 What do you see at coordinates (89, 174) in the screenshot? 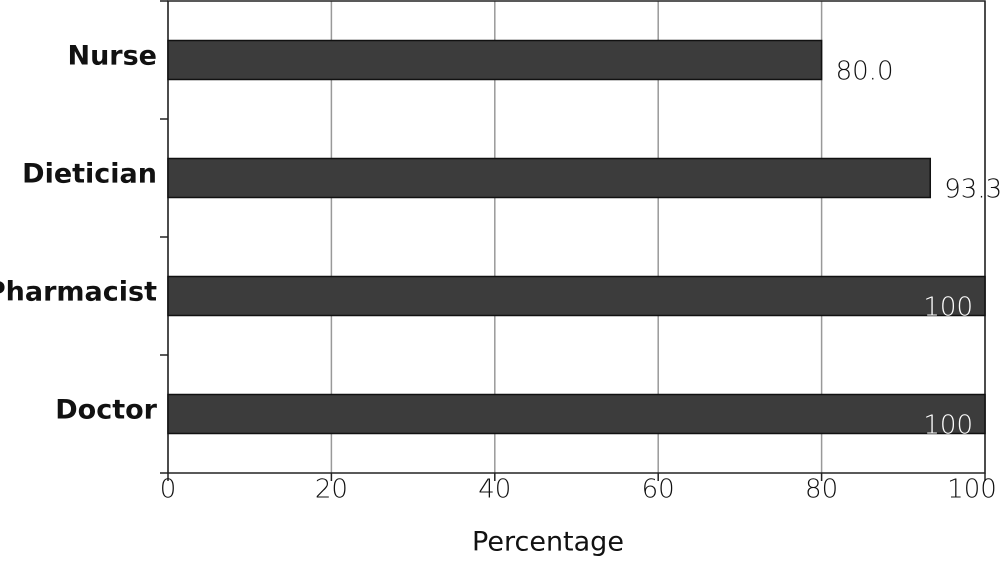
I see `y-tick-label: Dietician` at bounding box center [89, 174].